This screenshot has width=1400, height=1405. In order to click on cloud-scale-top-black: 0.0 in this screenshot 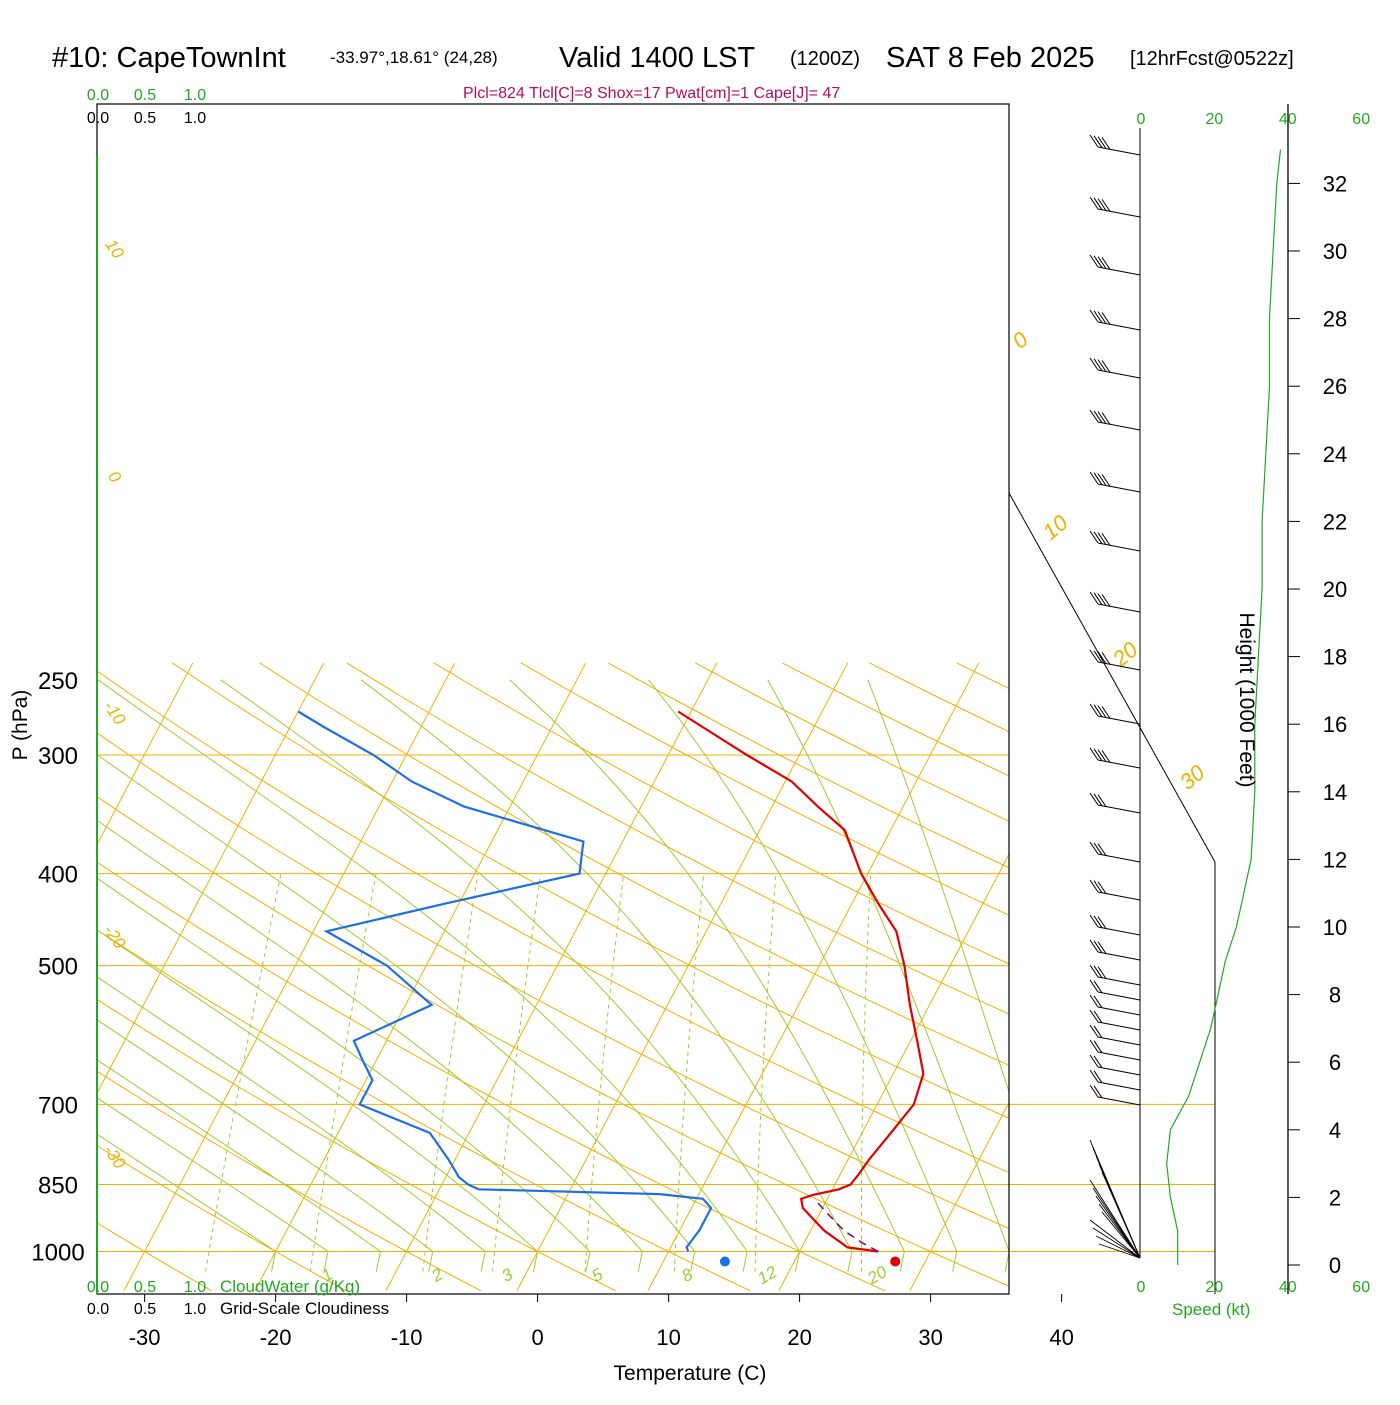, I will do `click(98, 118)`.